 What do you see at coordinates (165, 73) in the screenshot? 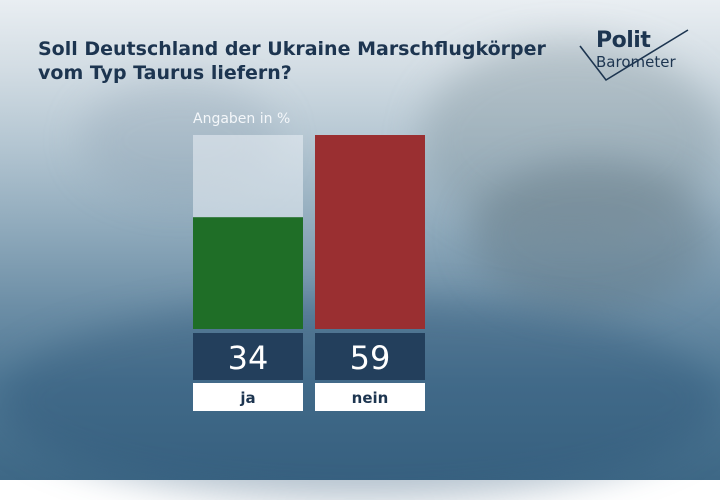
I see `title-line-2: vom Typ Taurus liefern?` at bounding box center [165, 73].